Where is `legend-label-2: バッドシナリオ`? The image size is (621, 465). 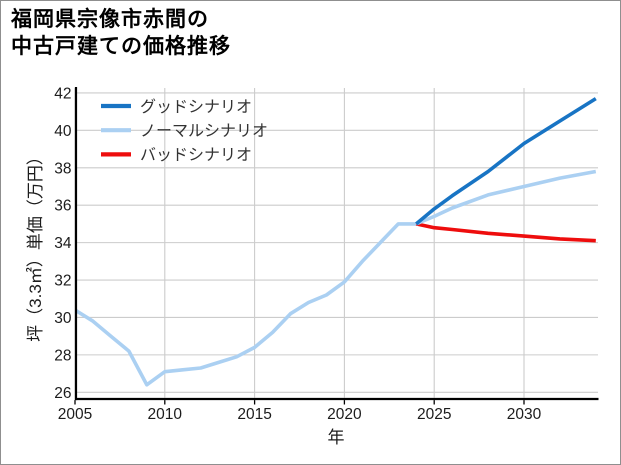
legend-label-2: バッドシナリオ is located at coordinates (196, 155).